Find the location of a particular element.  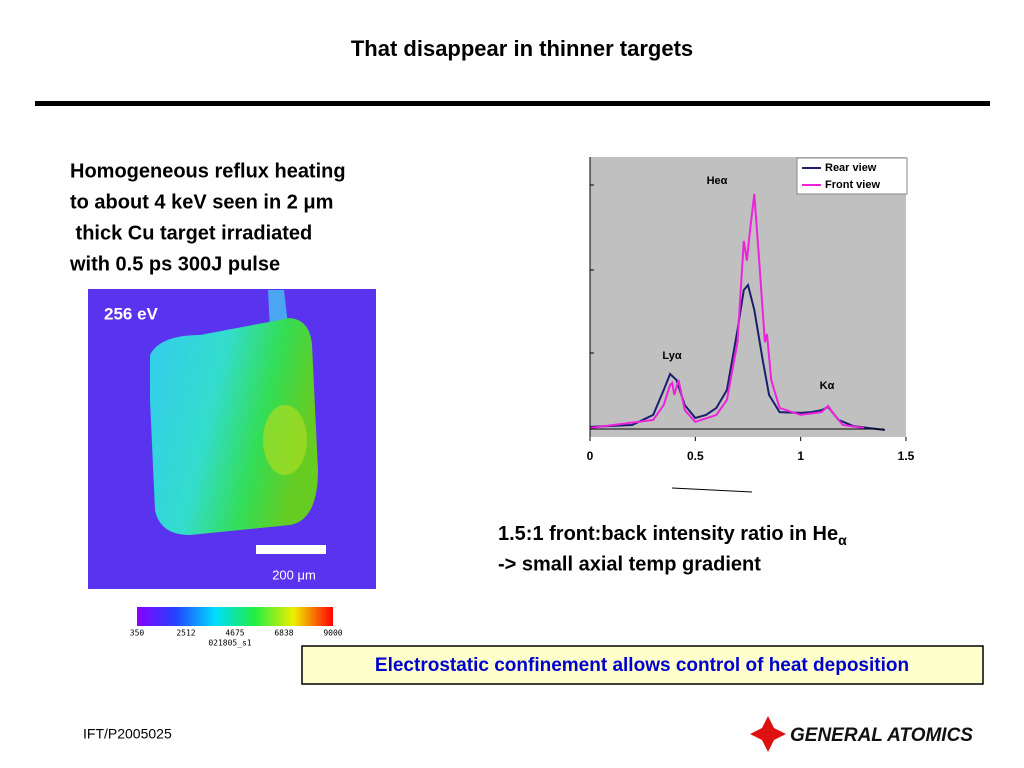

stray-line is located at coordinates (712, 490).